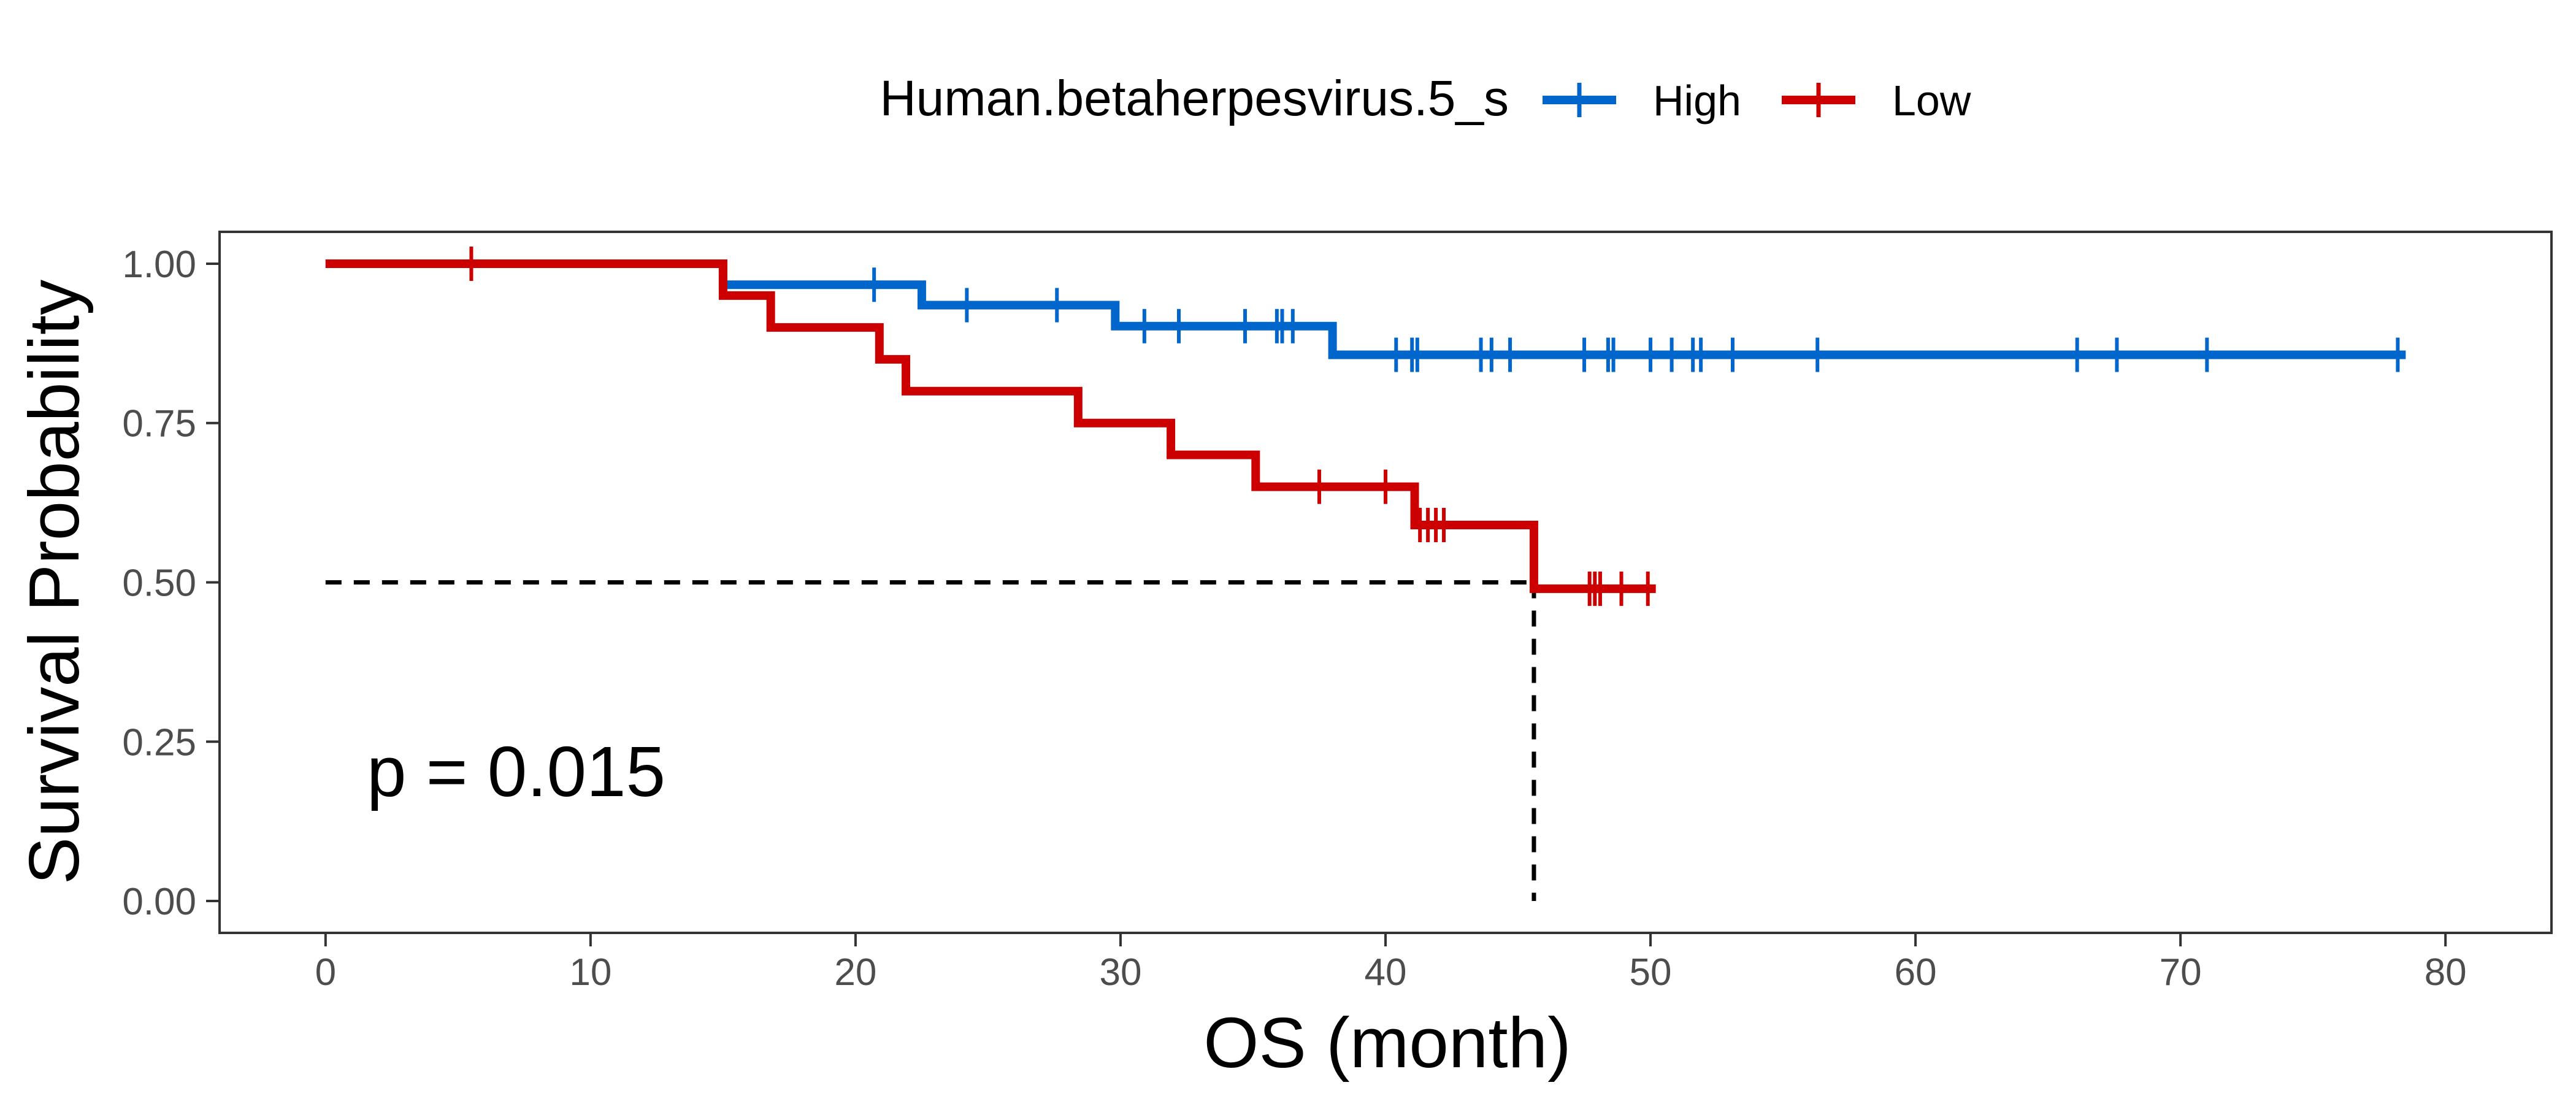 The width and height of the screenshot is (2576, 1104). I want to click on legend-label-low: Low, so click(1931, 101).